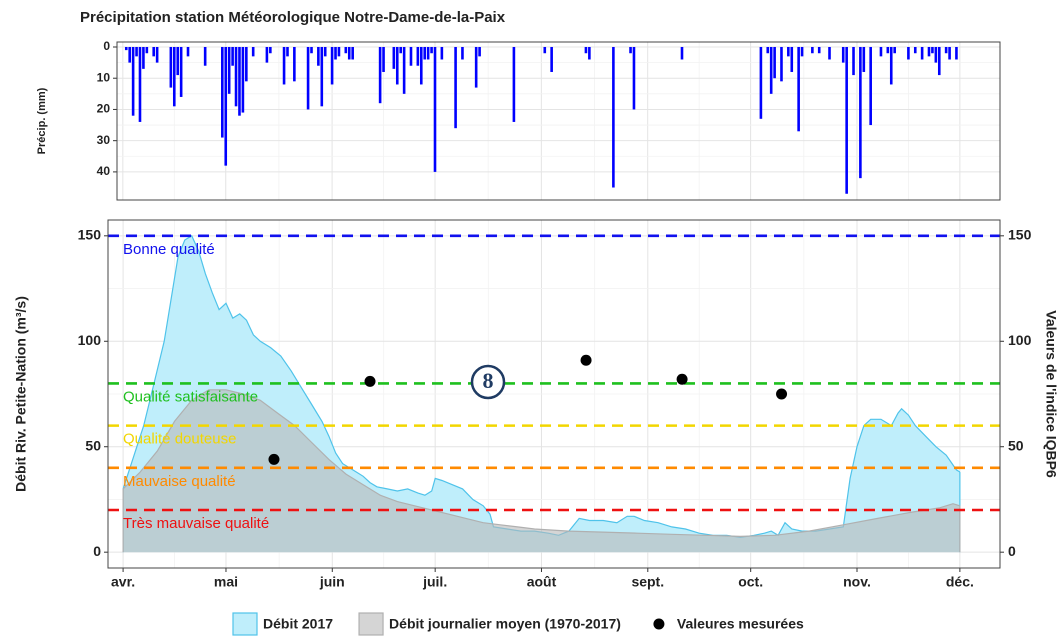 This screenshot has height=637, width=1063. What do you see at coordinates (960, 582) in the screenshot?
I see `x-tick-label: déc.` at bounding box center [960, 582].